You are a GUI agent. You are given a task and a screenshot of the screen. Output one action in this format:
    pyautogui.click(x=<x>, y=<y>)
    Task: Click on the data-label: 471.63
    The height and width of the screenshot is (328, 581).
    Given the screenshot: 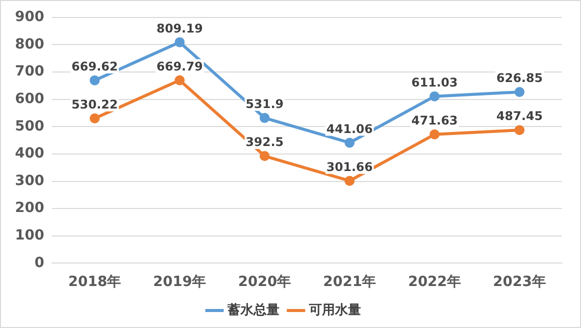 What is the action you would take?
    pyautogui.click(x=434, y=121)
    